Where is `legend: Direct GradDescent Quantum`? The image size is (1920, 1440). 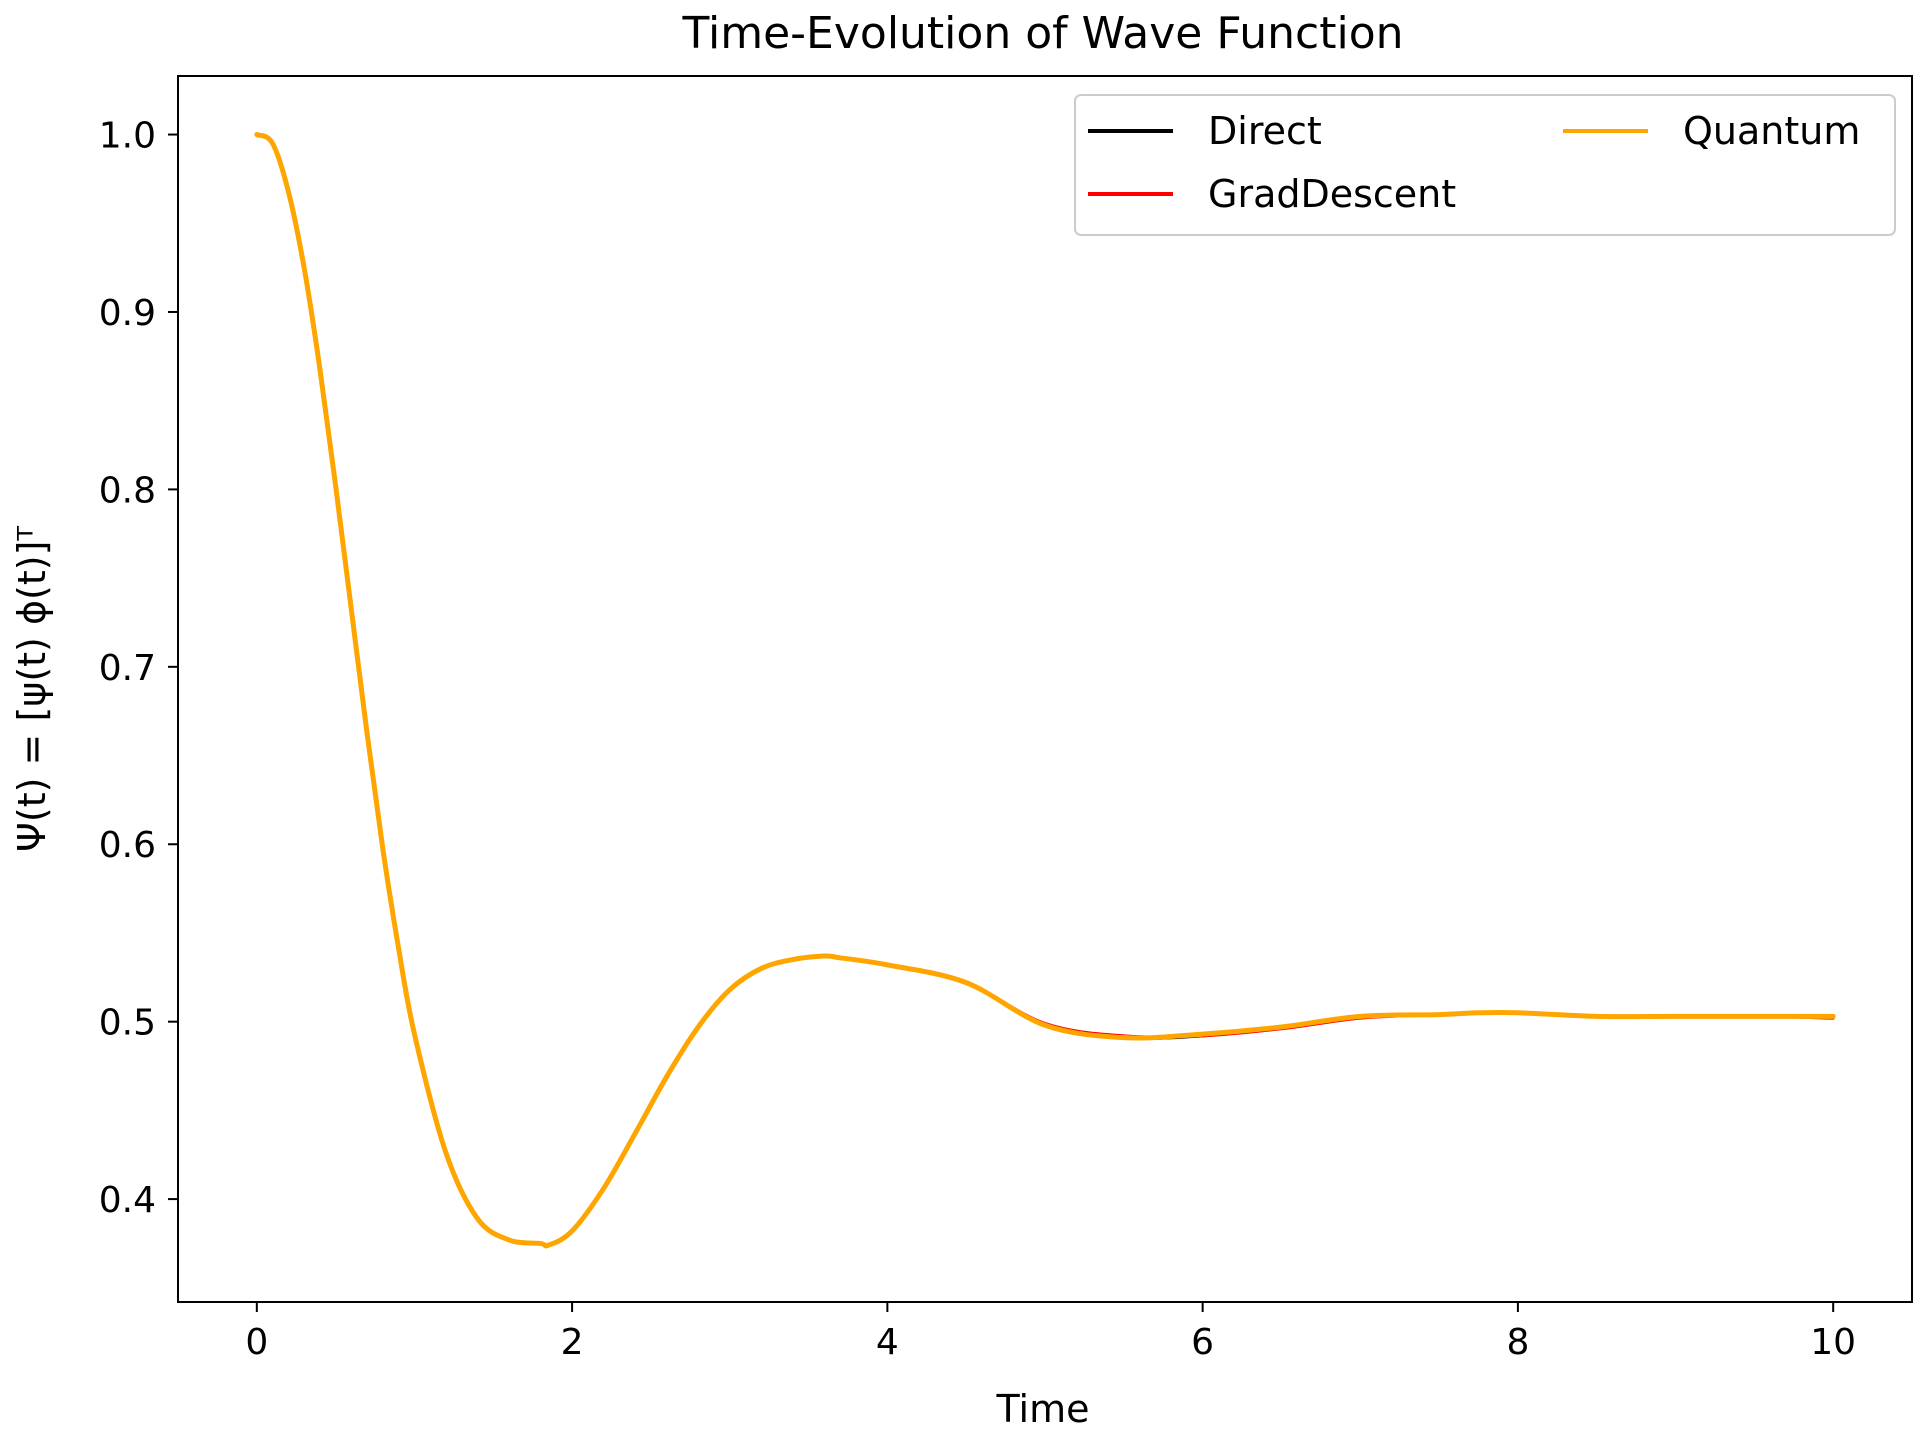
legend: Direct GradDescent Quantum is located at coordinates (1485, 165).